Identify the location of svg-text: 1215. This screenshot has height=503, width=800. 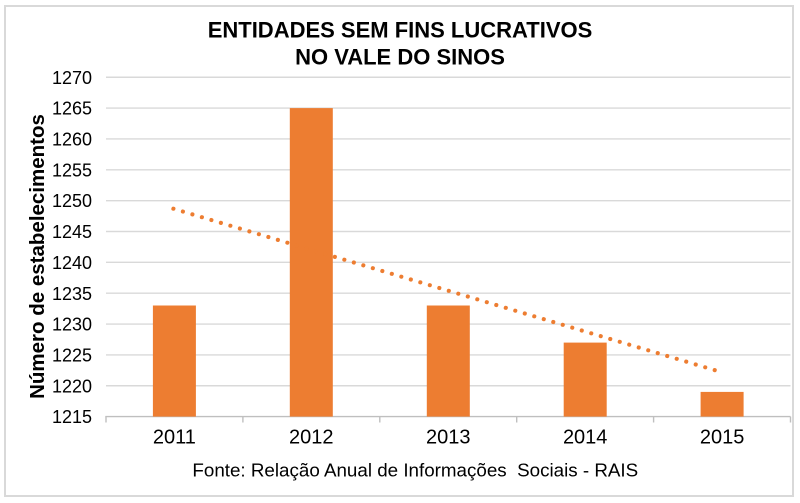
(72, 417).